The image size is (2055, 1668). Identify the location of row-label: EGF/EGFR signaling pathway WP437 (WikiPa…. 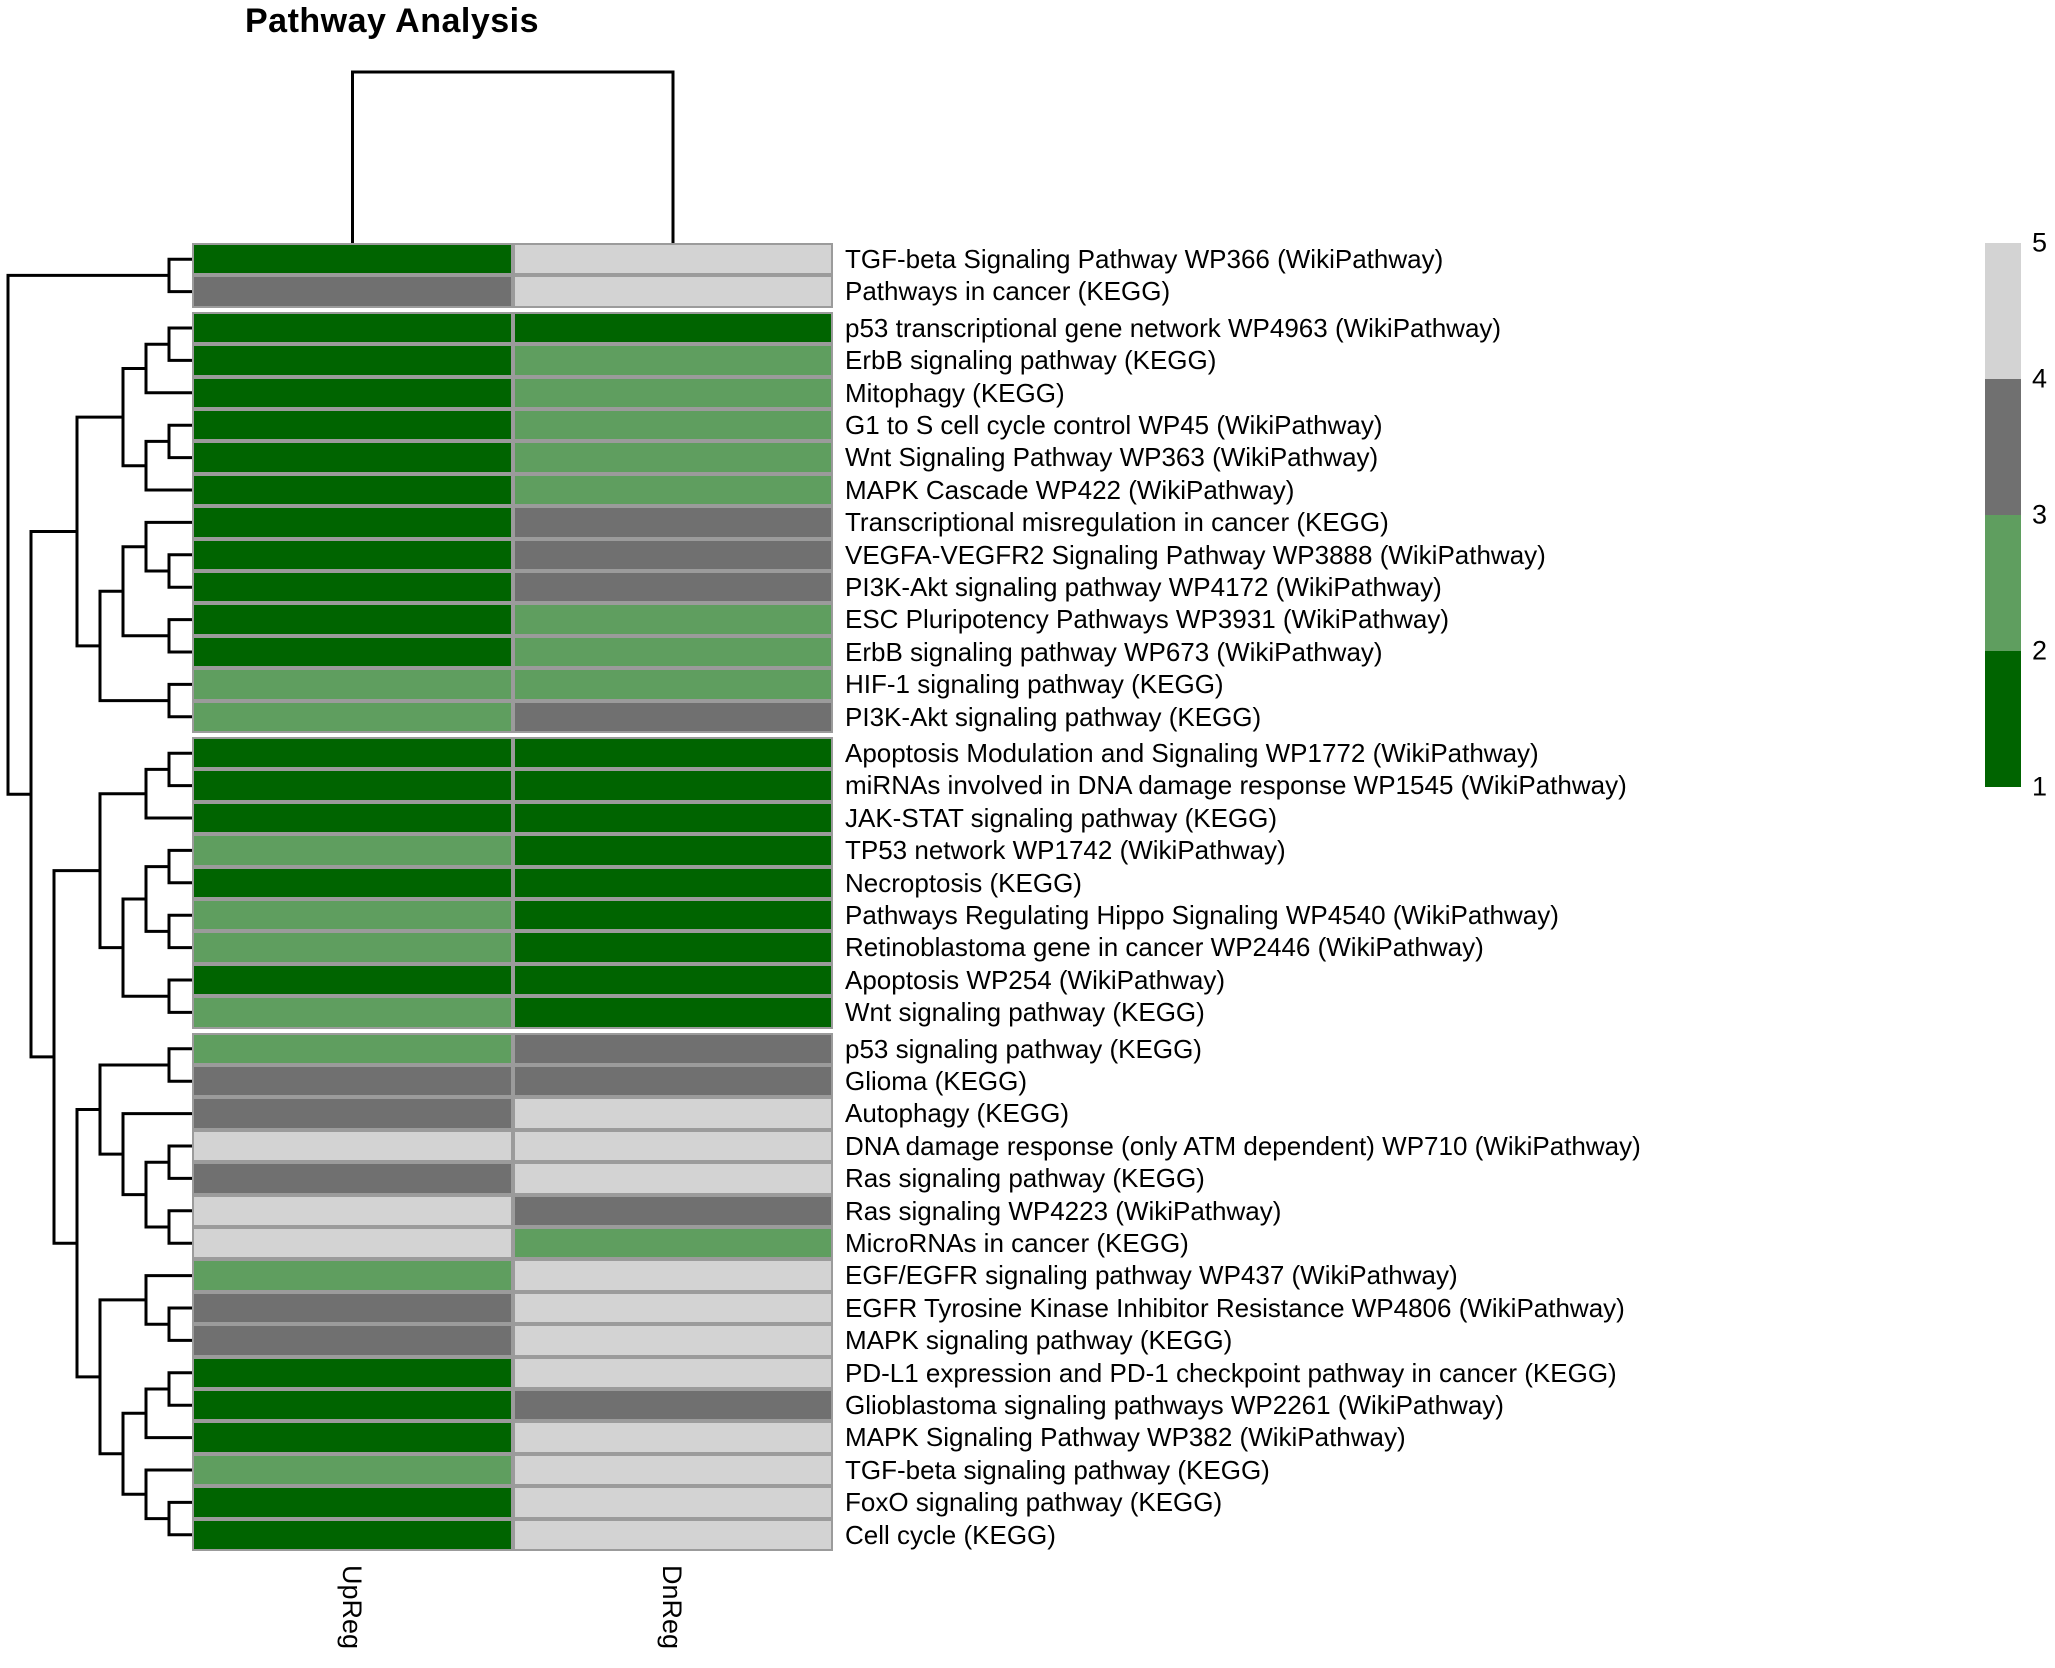
(1151, 1275).